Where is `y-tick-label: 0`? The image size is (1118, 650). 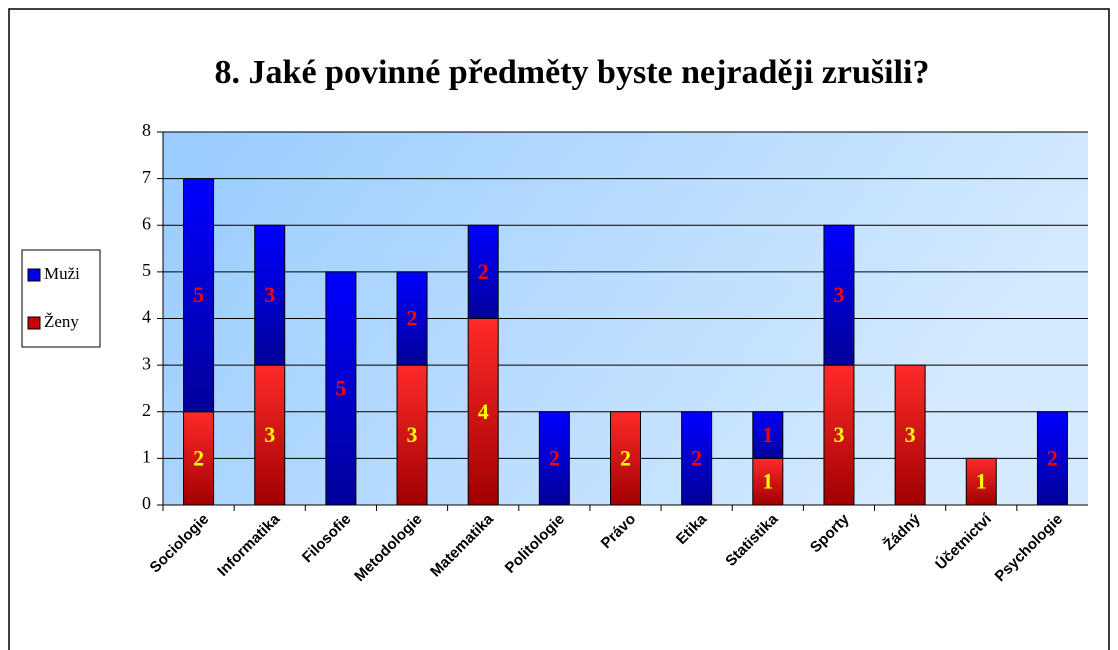 y-tick-label: 0 is located at coordinates (146, 503).